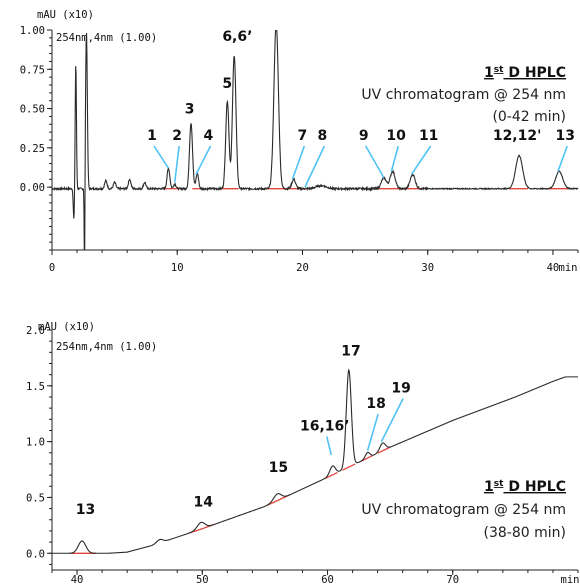  What do you see at coordinates (227, 84) in the screenshot?
I see `peak-label: 5` at bounding box center [227, 84].